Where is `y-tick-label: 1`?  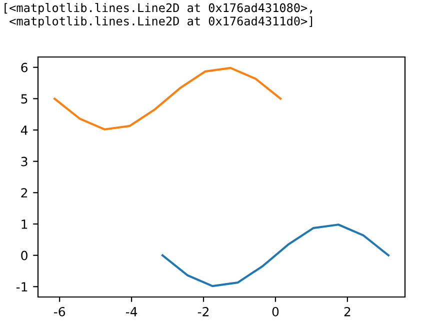
y-tick-label: 1 is located at coordinates (25, 224).